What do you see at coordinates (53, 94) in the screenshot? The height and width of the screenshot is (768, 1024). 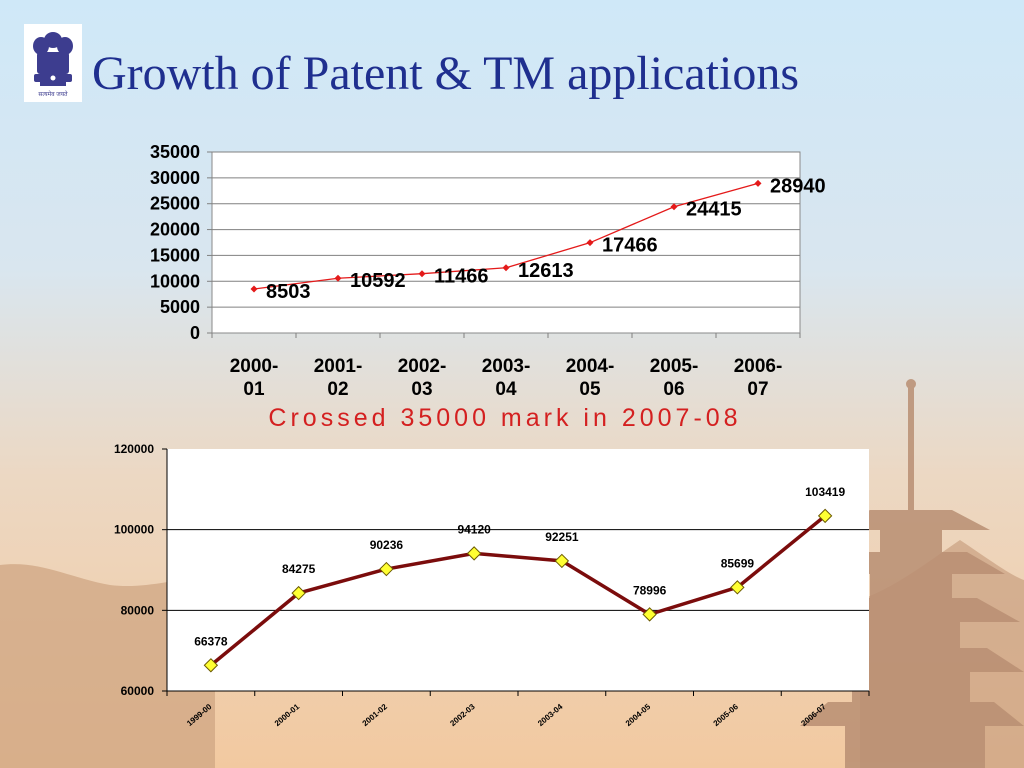 I see `emblem-caption: सत्यमेव जयते` at bounding box center [53, 94].